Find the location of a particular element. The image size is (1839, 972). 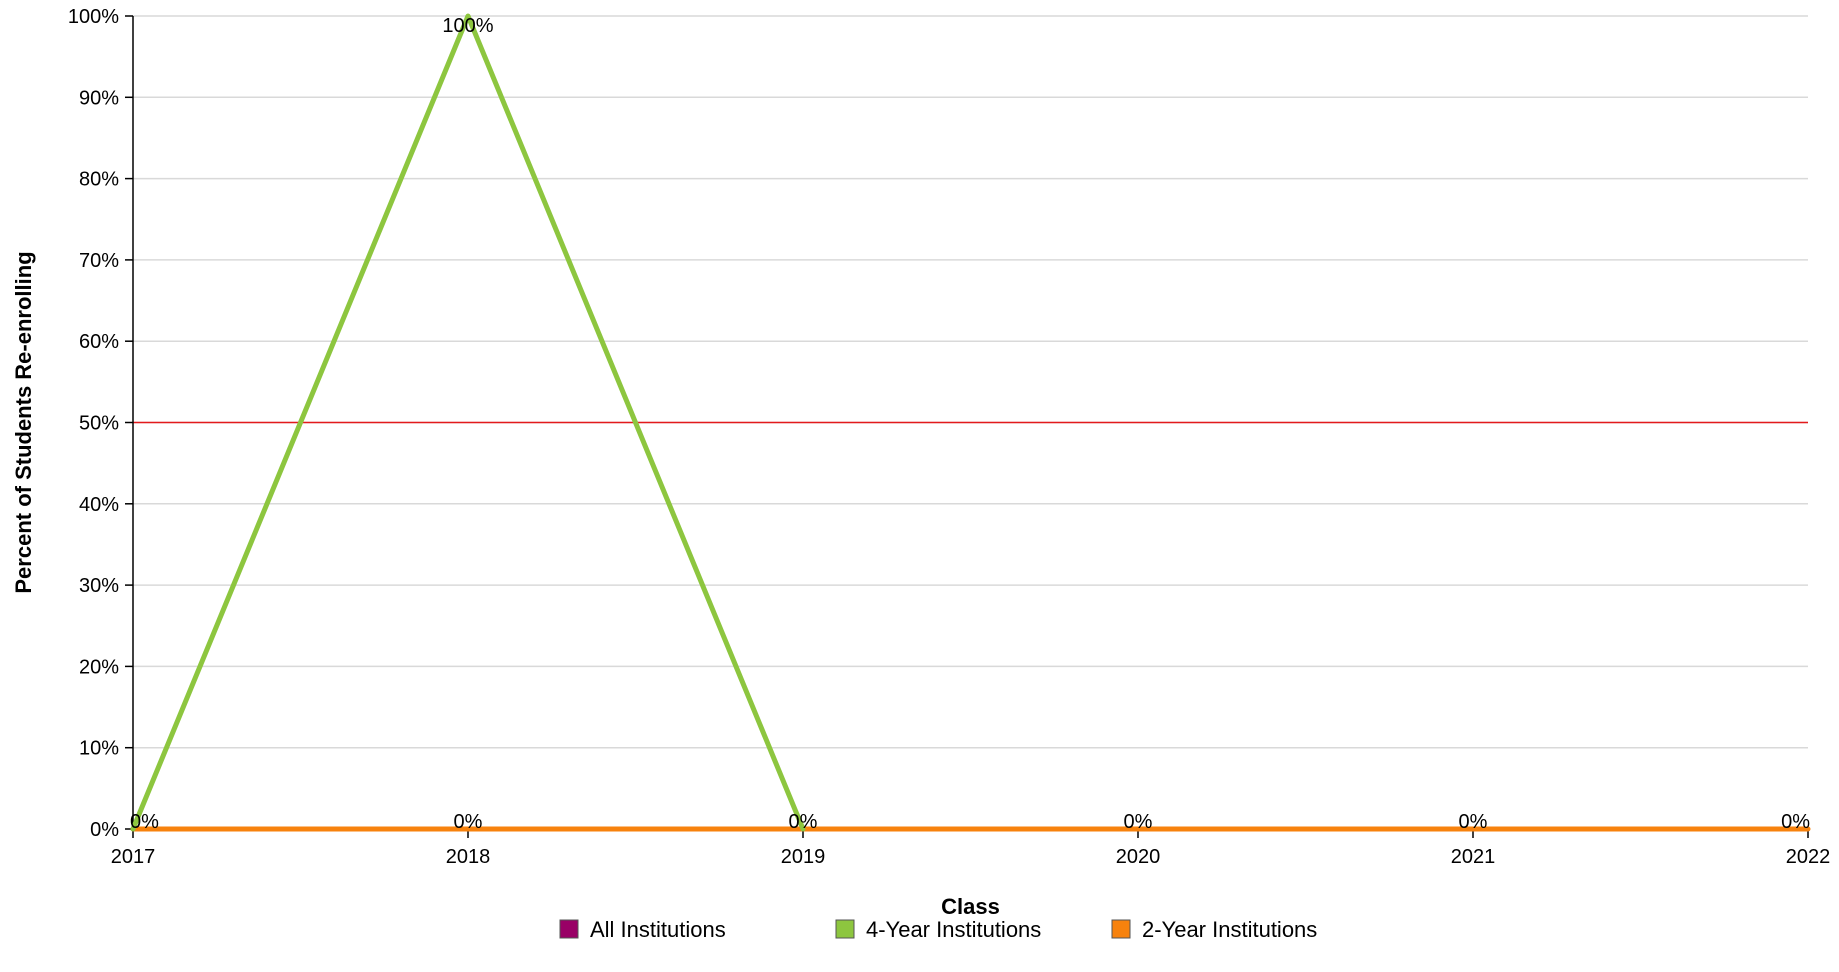

x-tick-label: 2022 is located at coordinates (1808, 857).